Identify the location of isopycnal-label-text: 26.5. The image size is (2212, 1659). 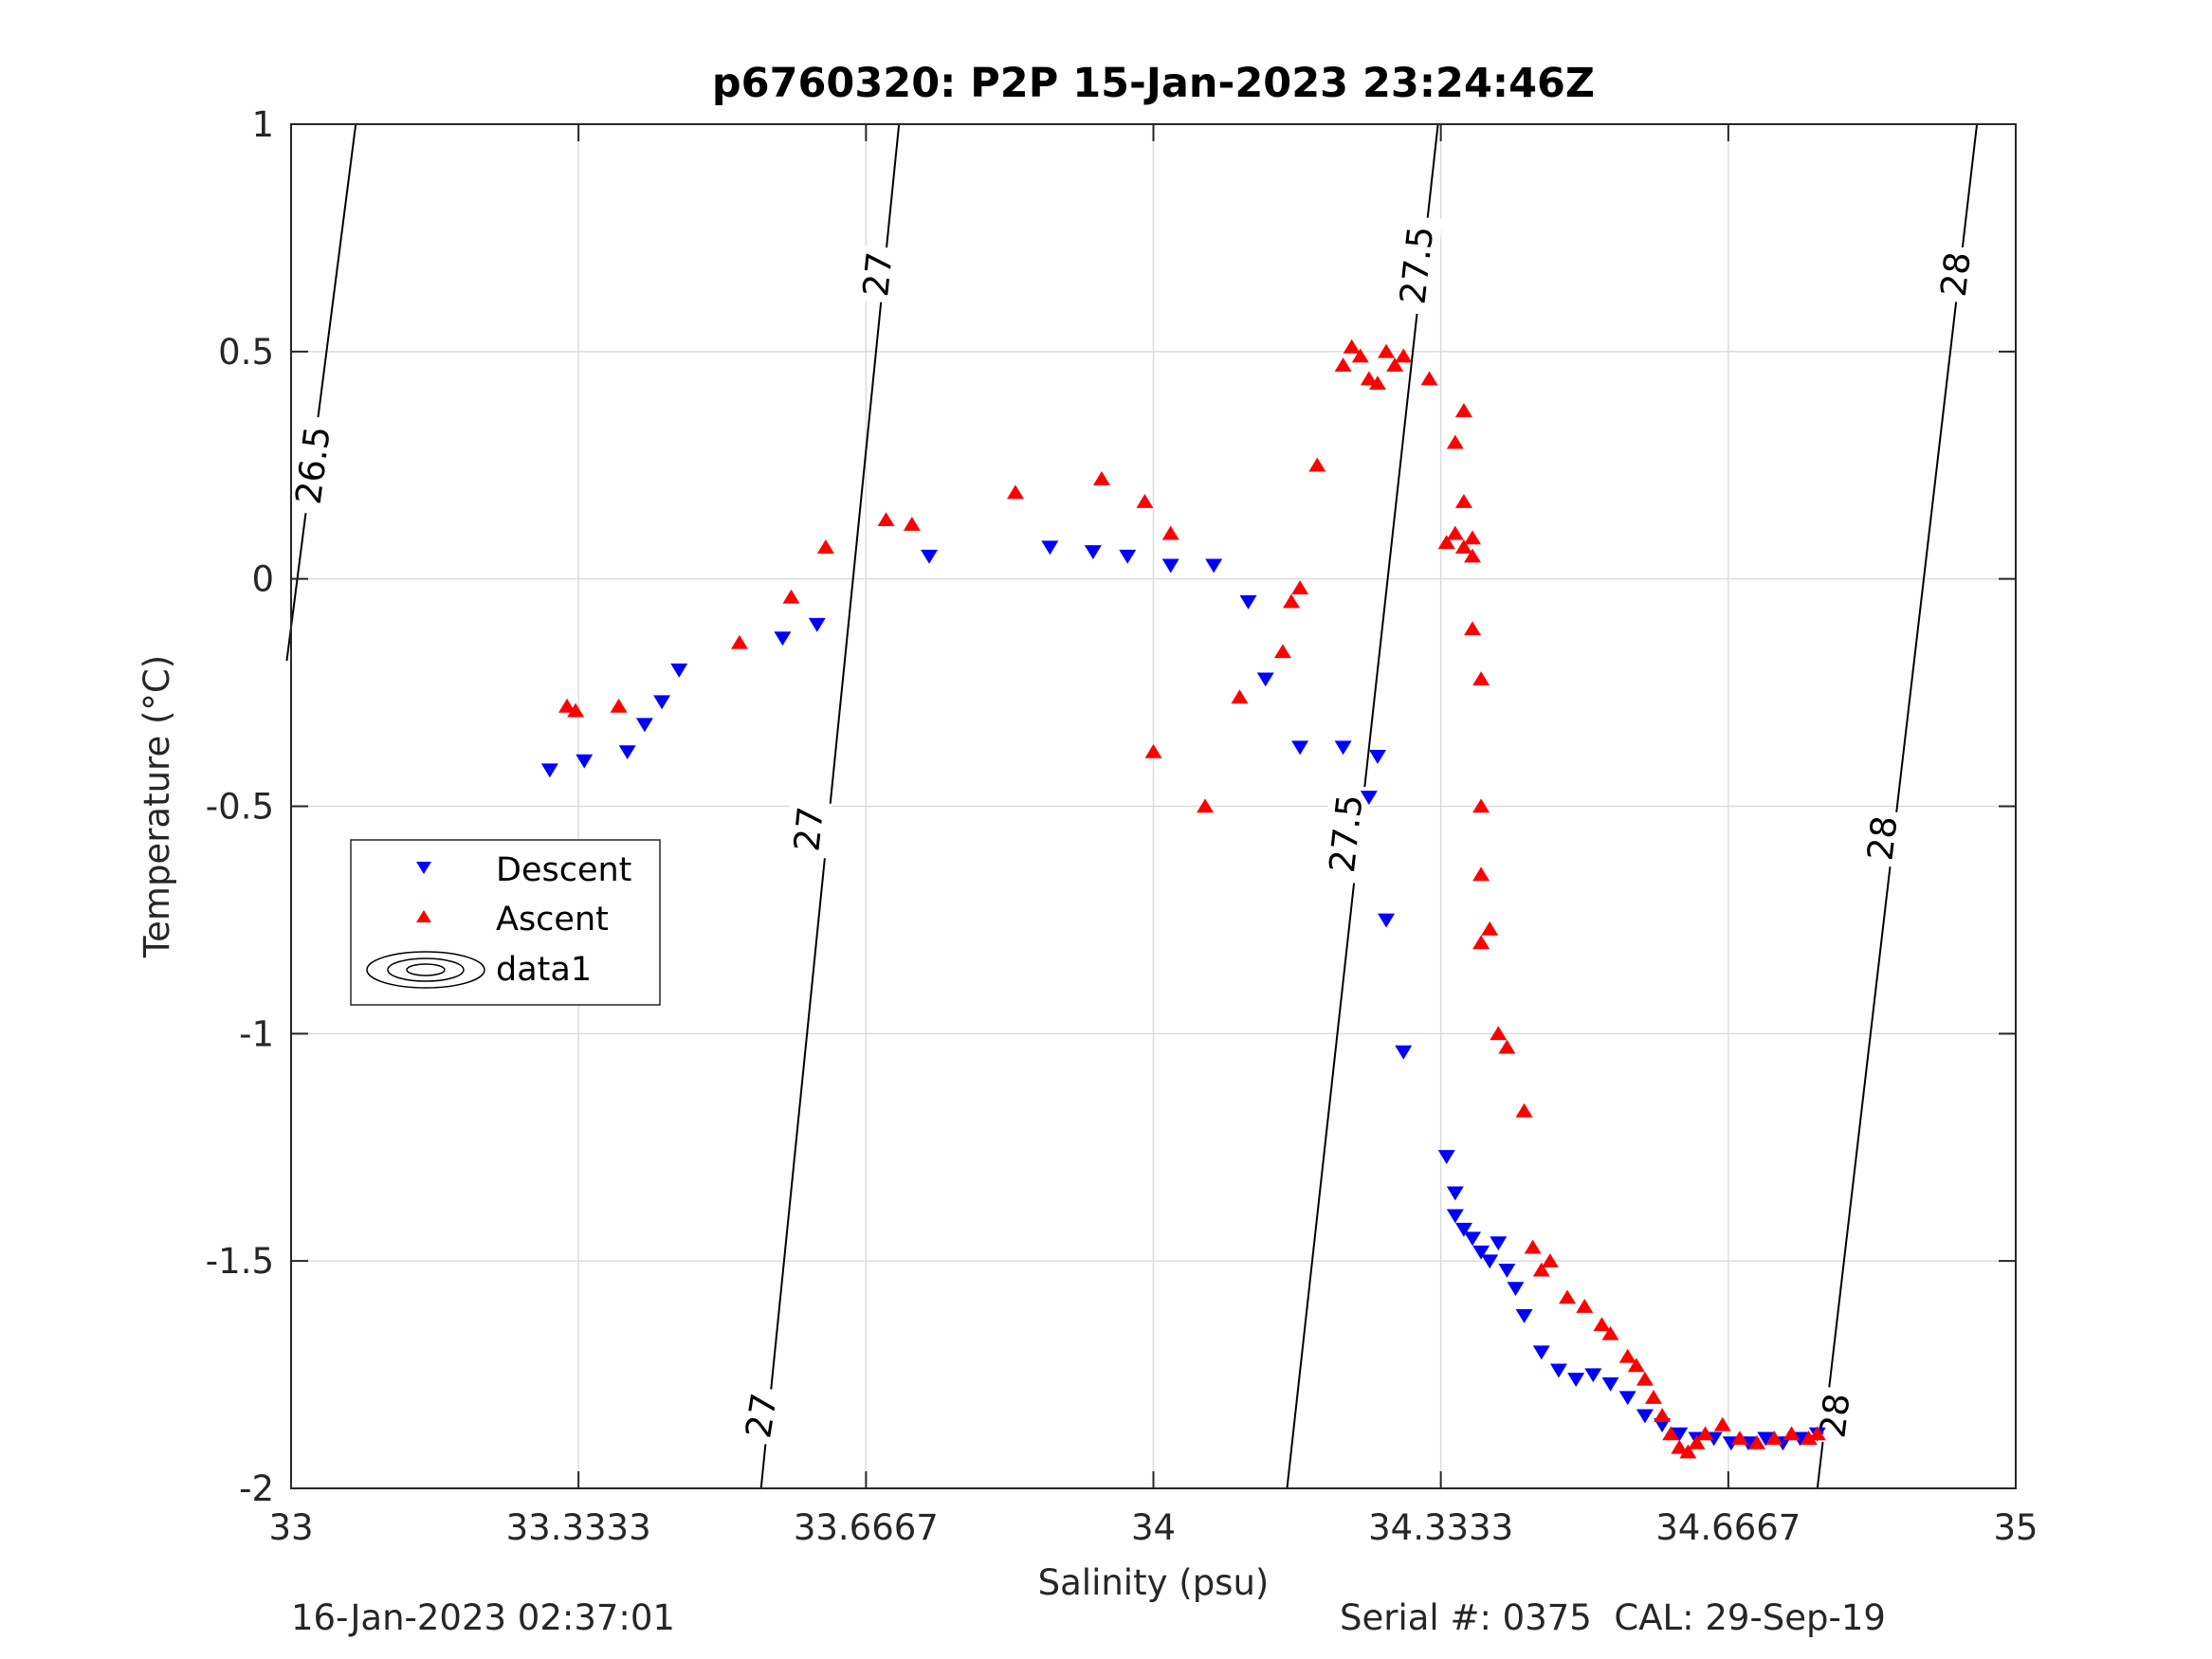
(313, 465).